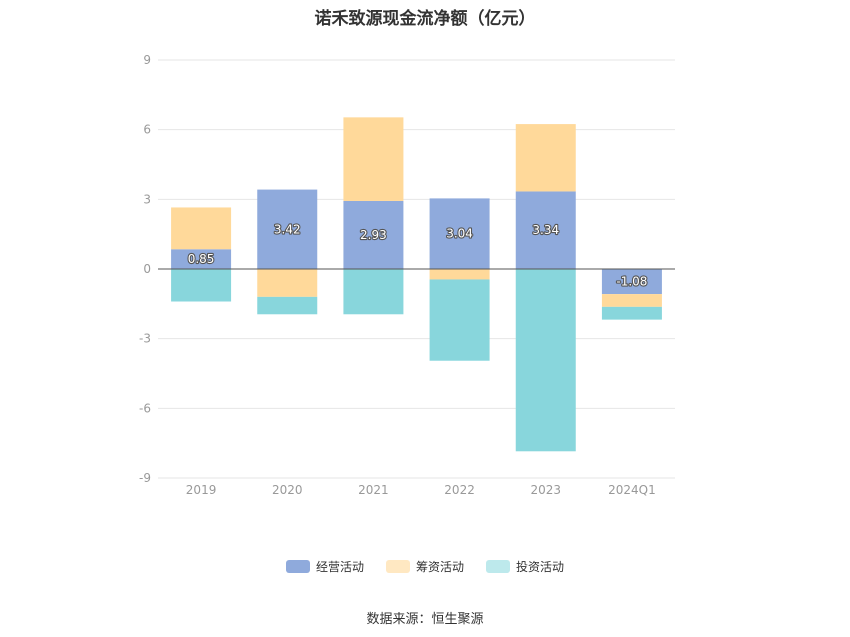 This screenshot has height=637, width=850. I want to click on data-labels: 0.85 3.42 2.93 3.04 3.34 -1.08, so click(418, 255).